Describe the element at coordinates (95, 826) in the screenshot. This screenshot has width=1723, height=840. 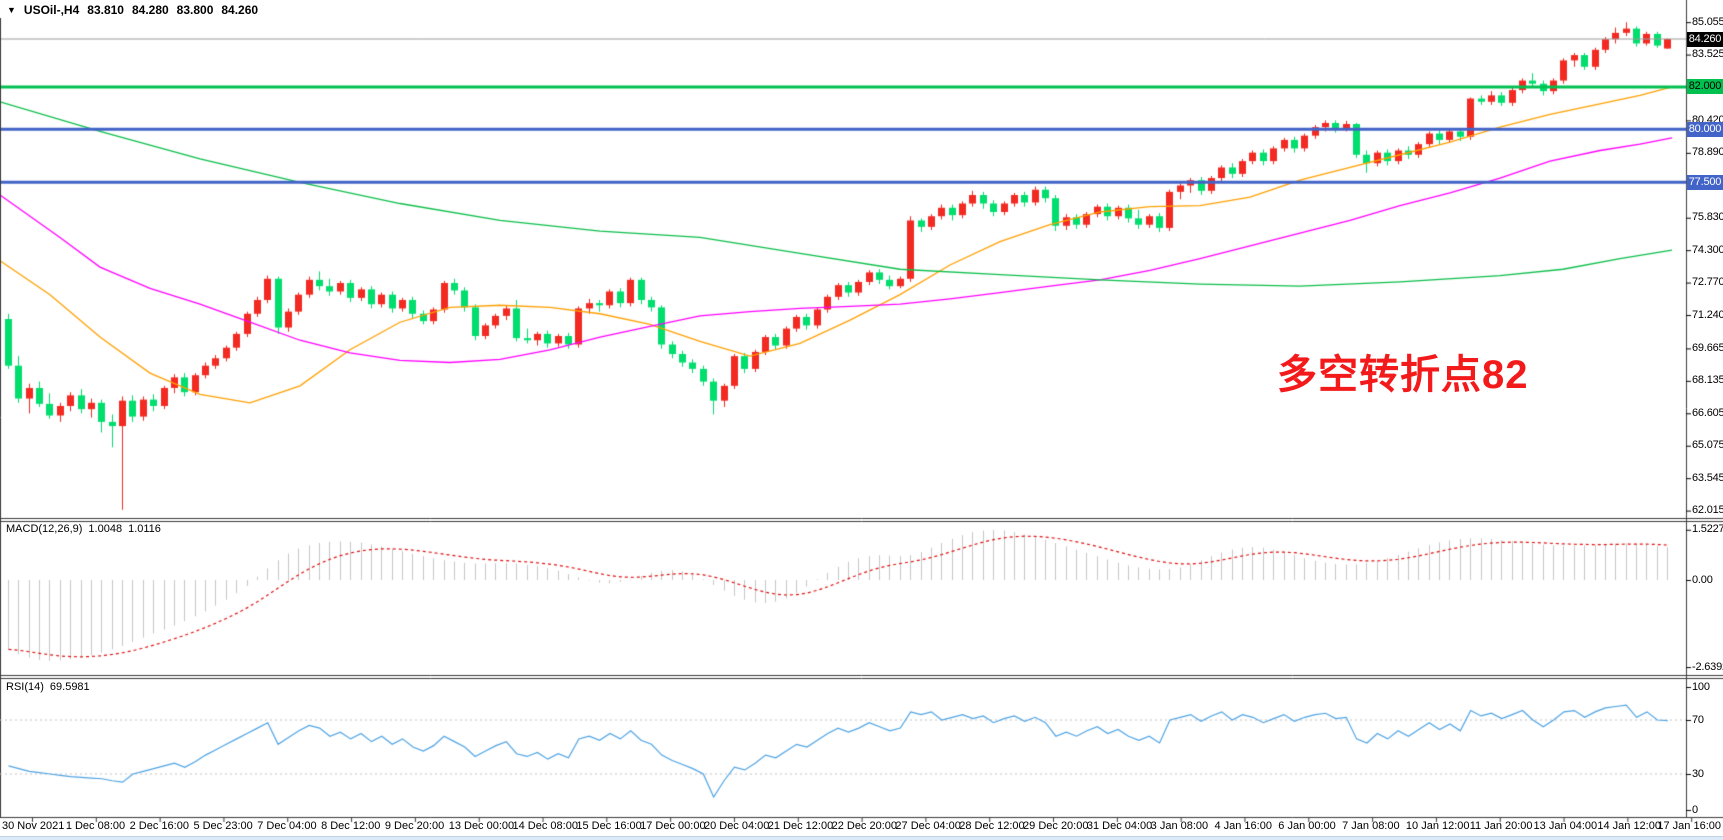
I see `time-axis-label: 1 Dec 08:00` at that location.